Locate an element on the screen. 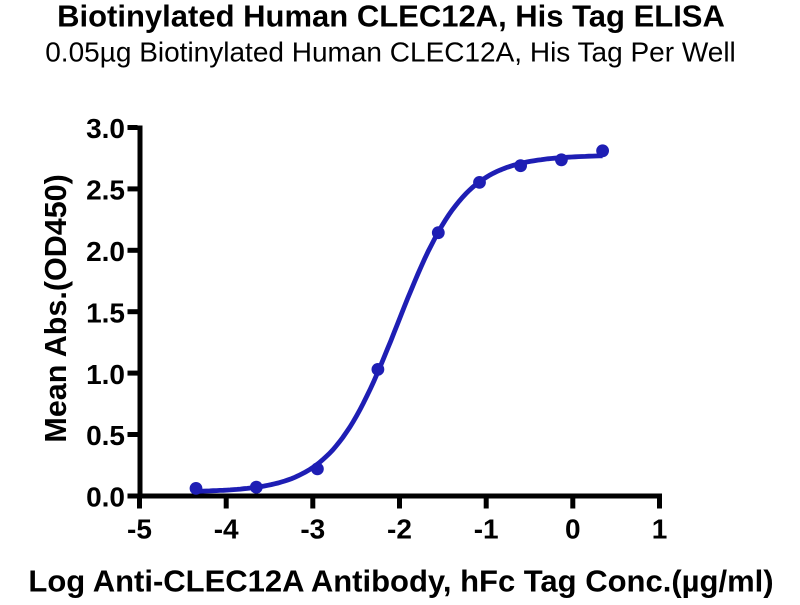  svg-text: 0.0 is located at coordinates (105, 497).